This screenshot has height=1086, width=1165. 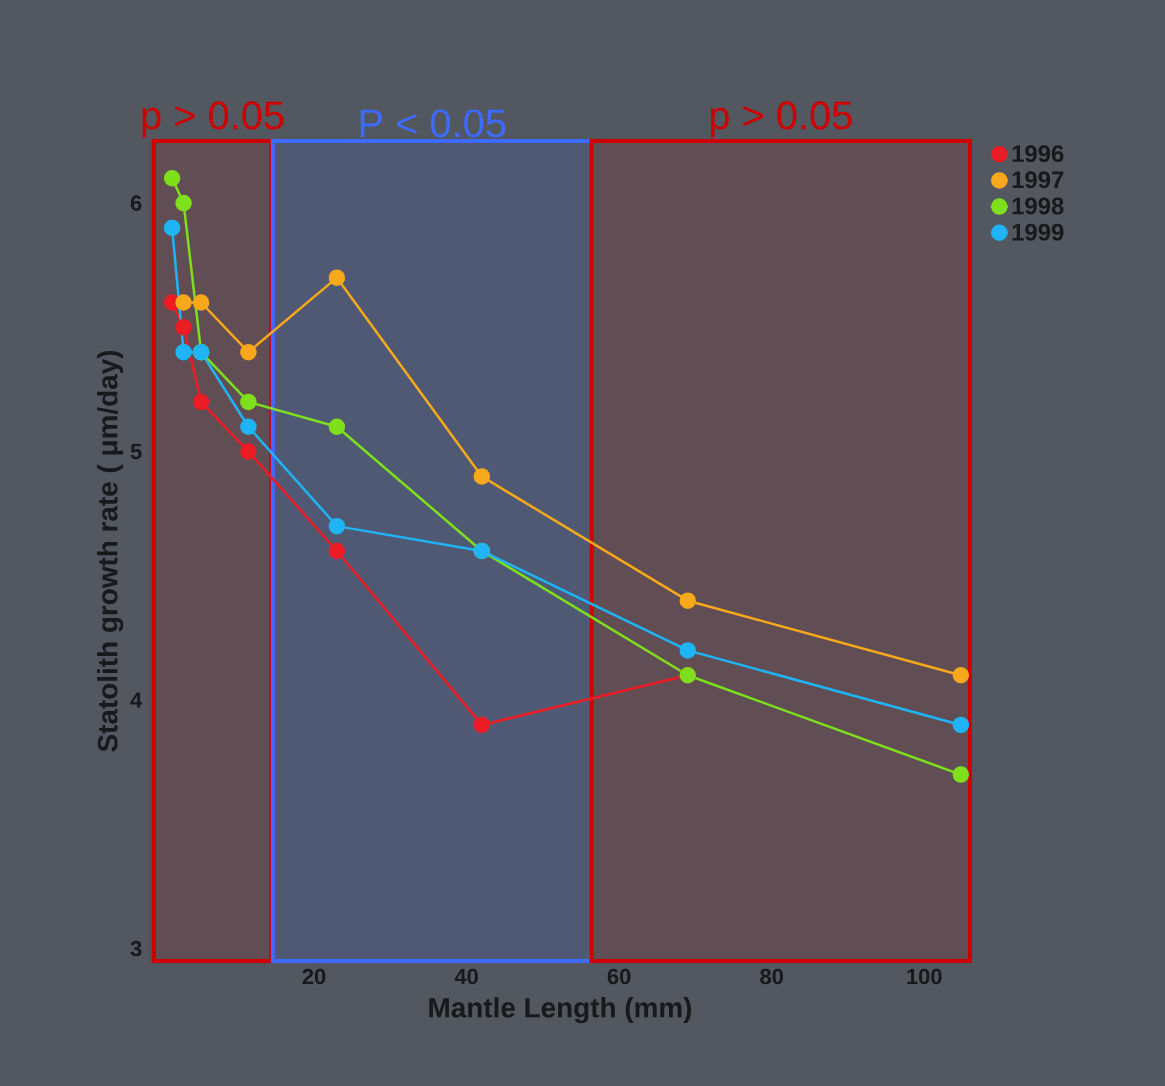 What do you see at coordinates (1038, 180) in the screenshot?
I see `legend-label: 1997` at bounding box center [1038, 180].